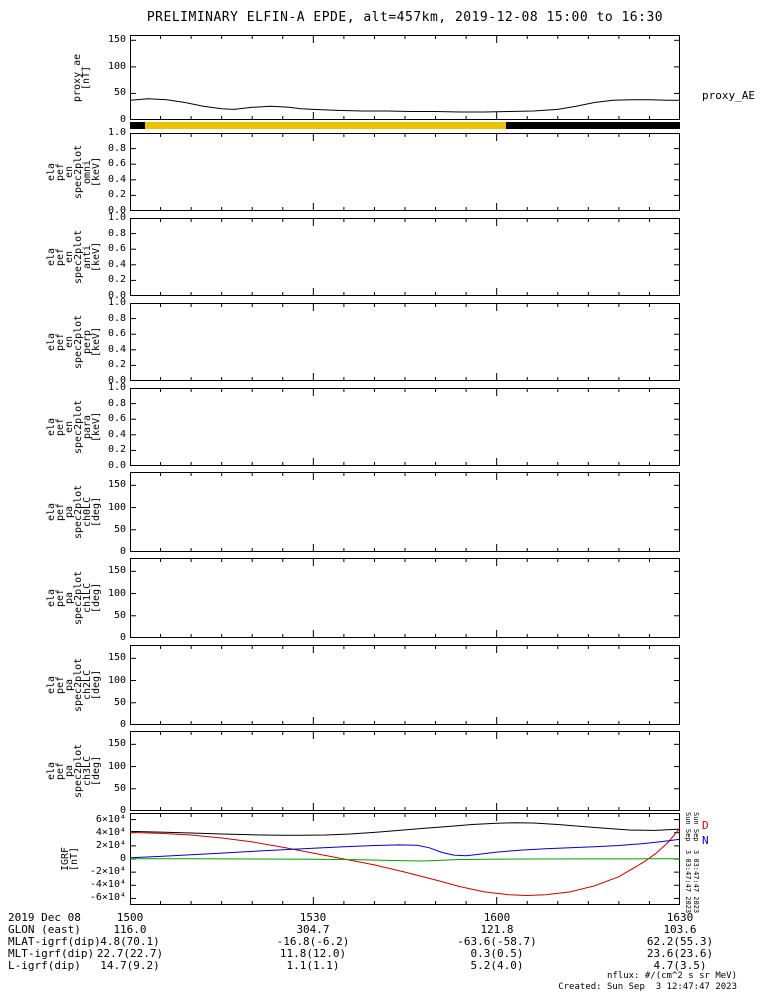  Describe the element at coordinates (405, 77) in the screenshot. I see `panel-proxy_ae` at that location.